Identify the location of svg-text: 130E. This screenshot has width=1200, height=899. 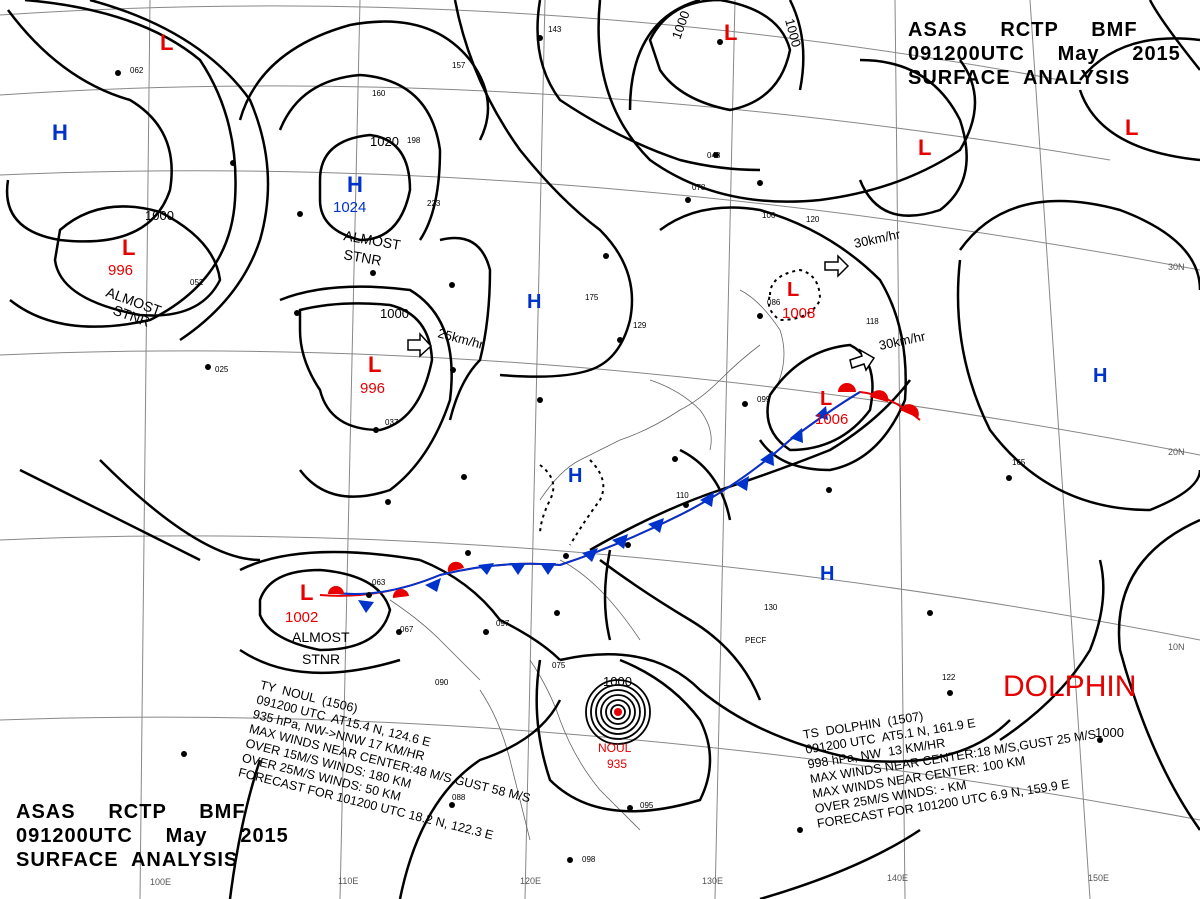
(712, 881).